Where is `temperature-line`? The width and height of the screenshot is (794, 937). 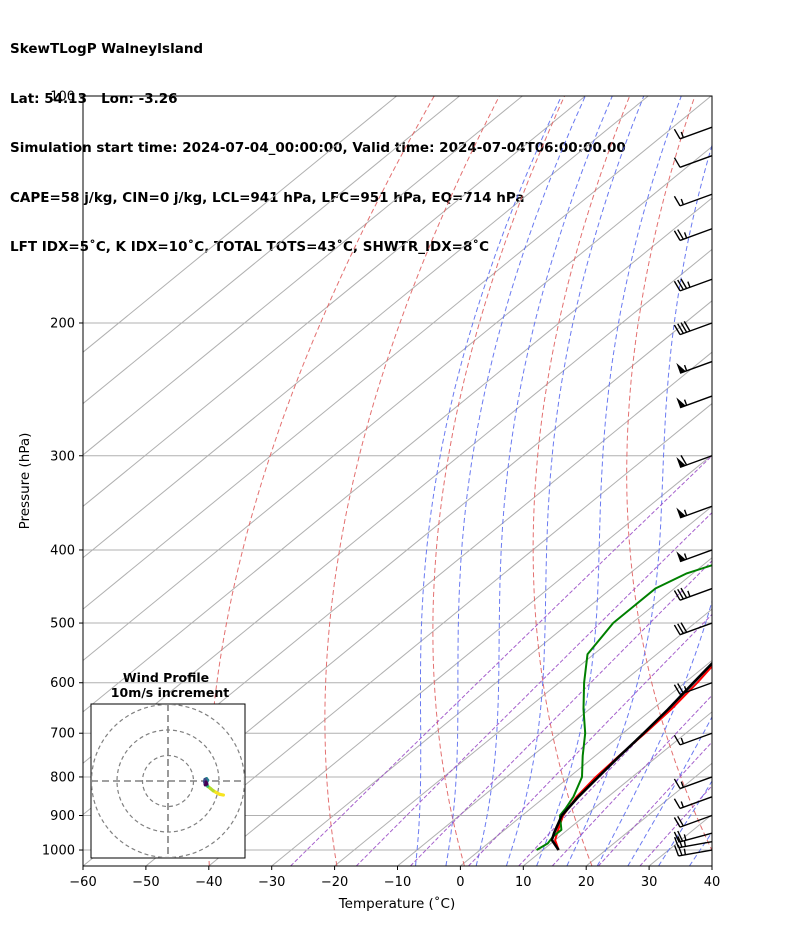
temperature-line is located at coordinates (633, 757).